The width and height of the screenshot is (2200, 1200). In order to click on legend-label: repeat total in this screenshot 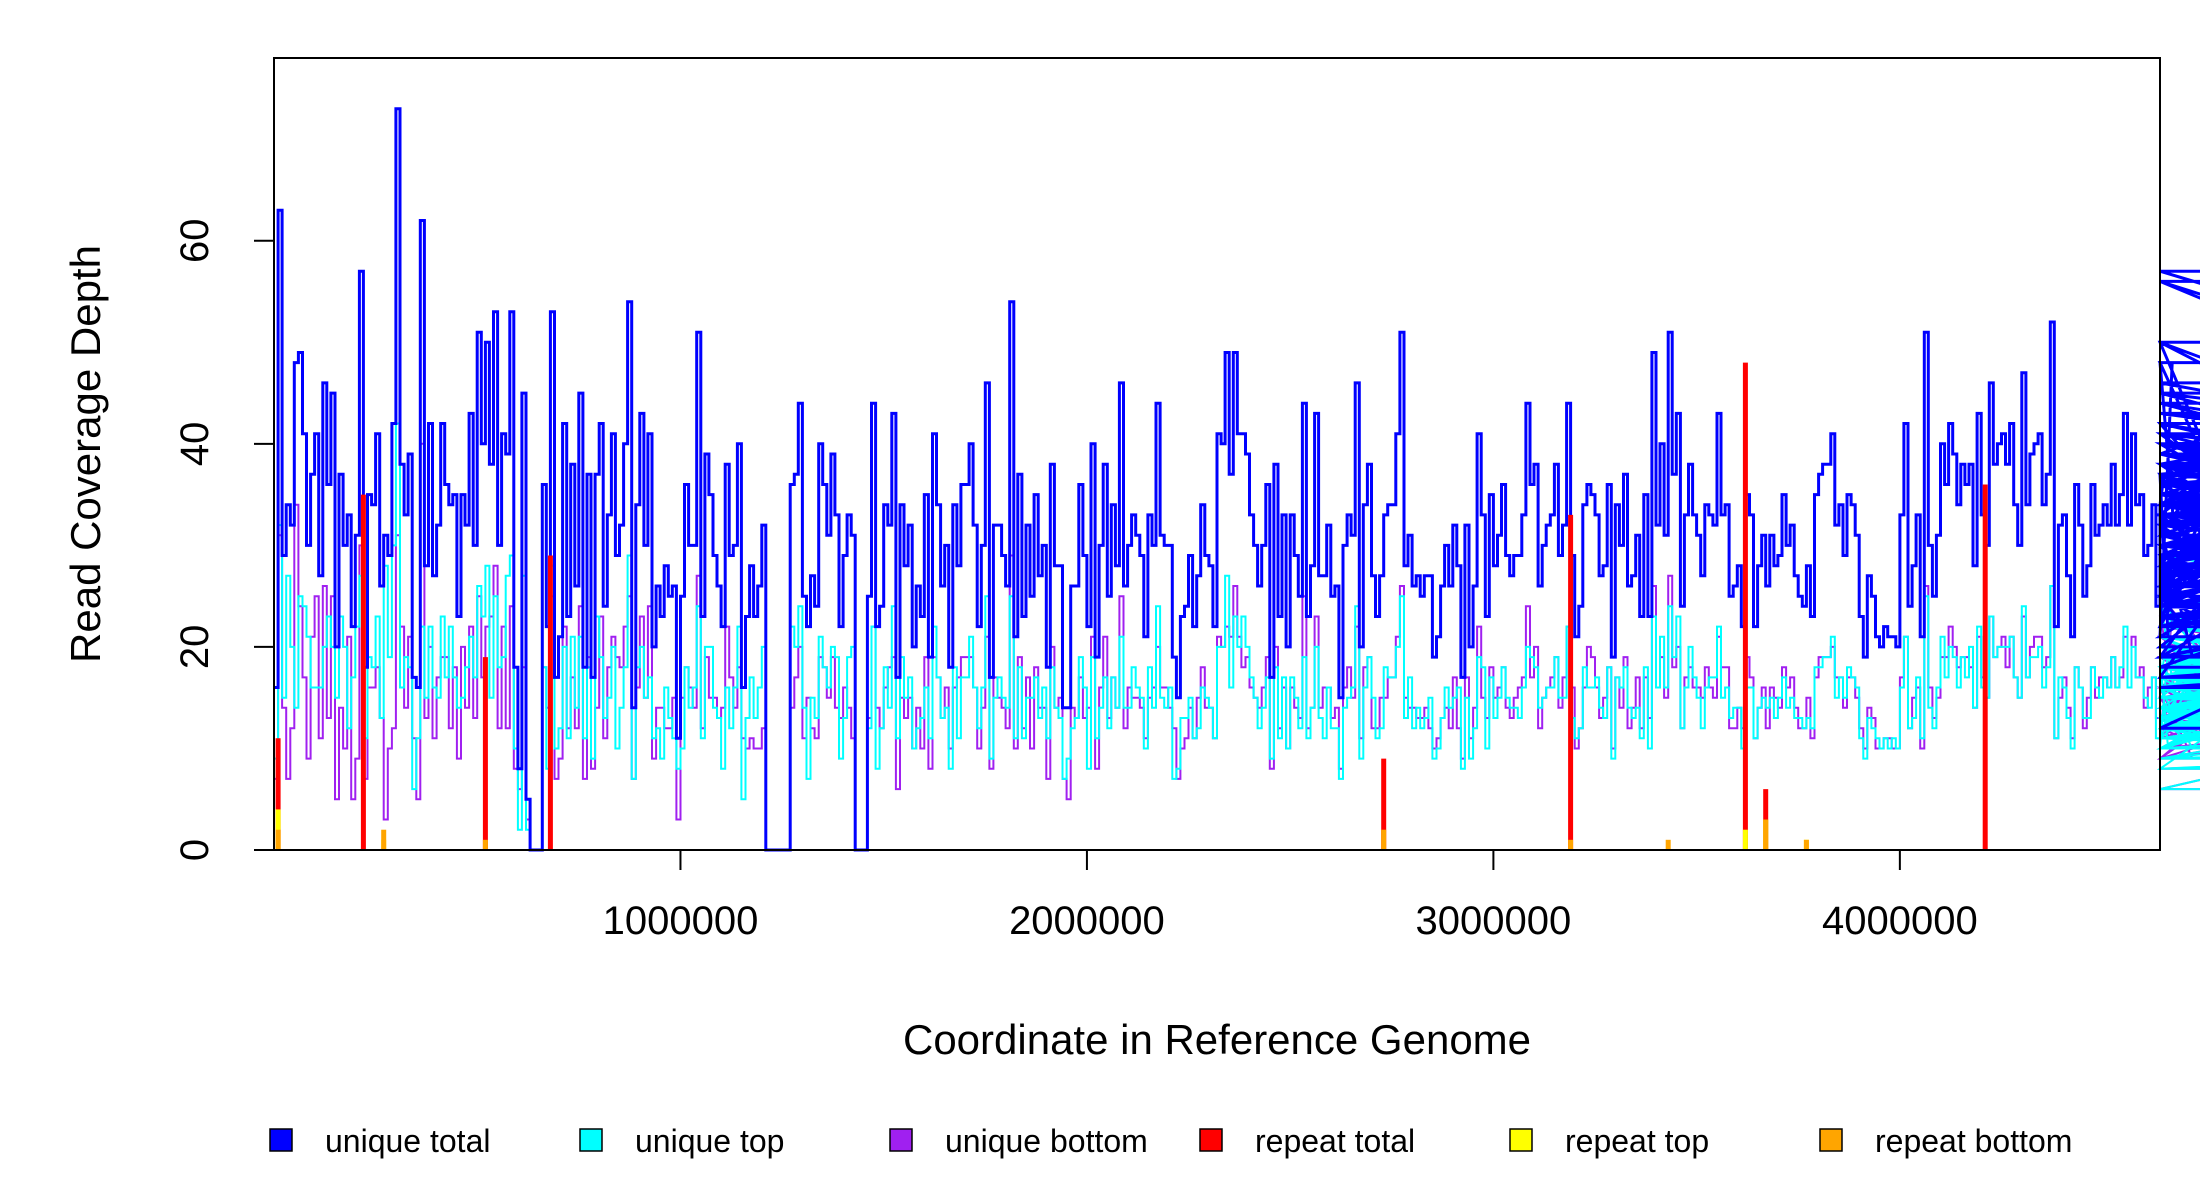, I will do `click(1335, 1141)`.